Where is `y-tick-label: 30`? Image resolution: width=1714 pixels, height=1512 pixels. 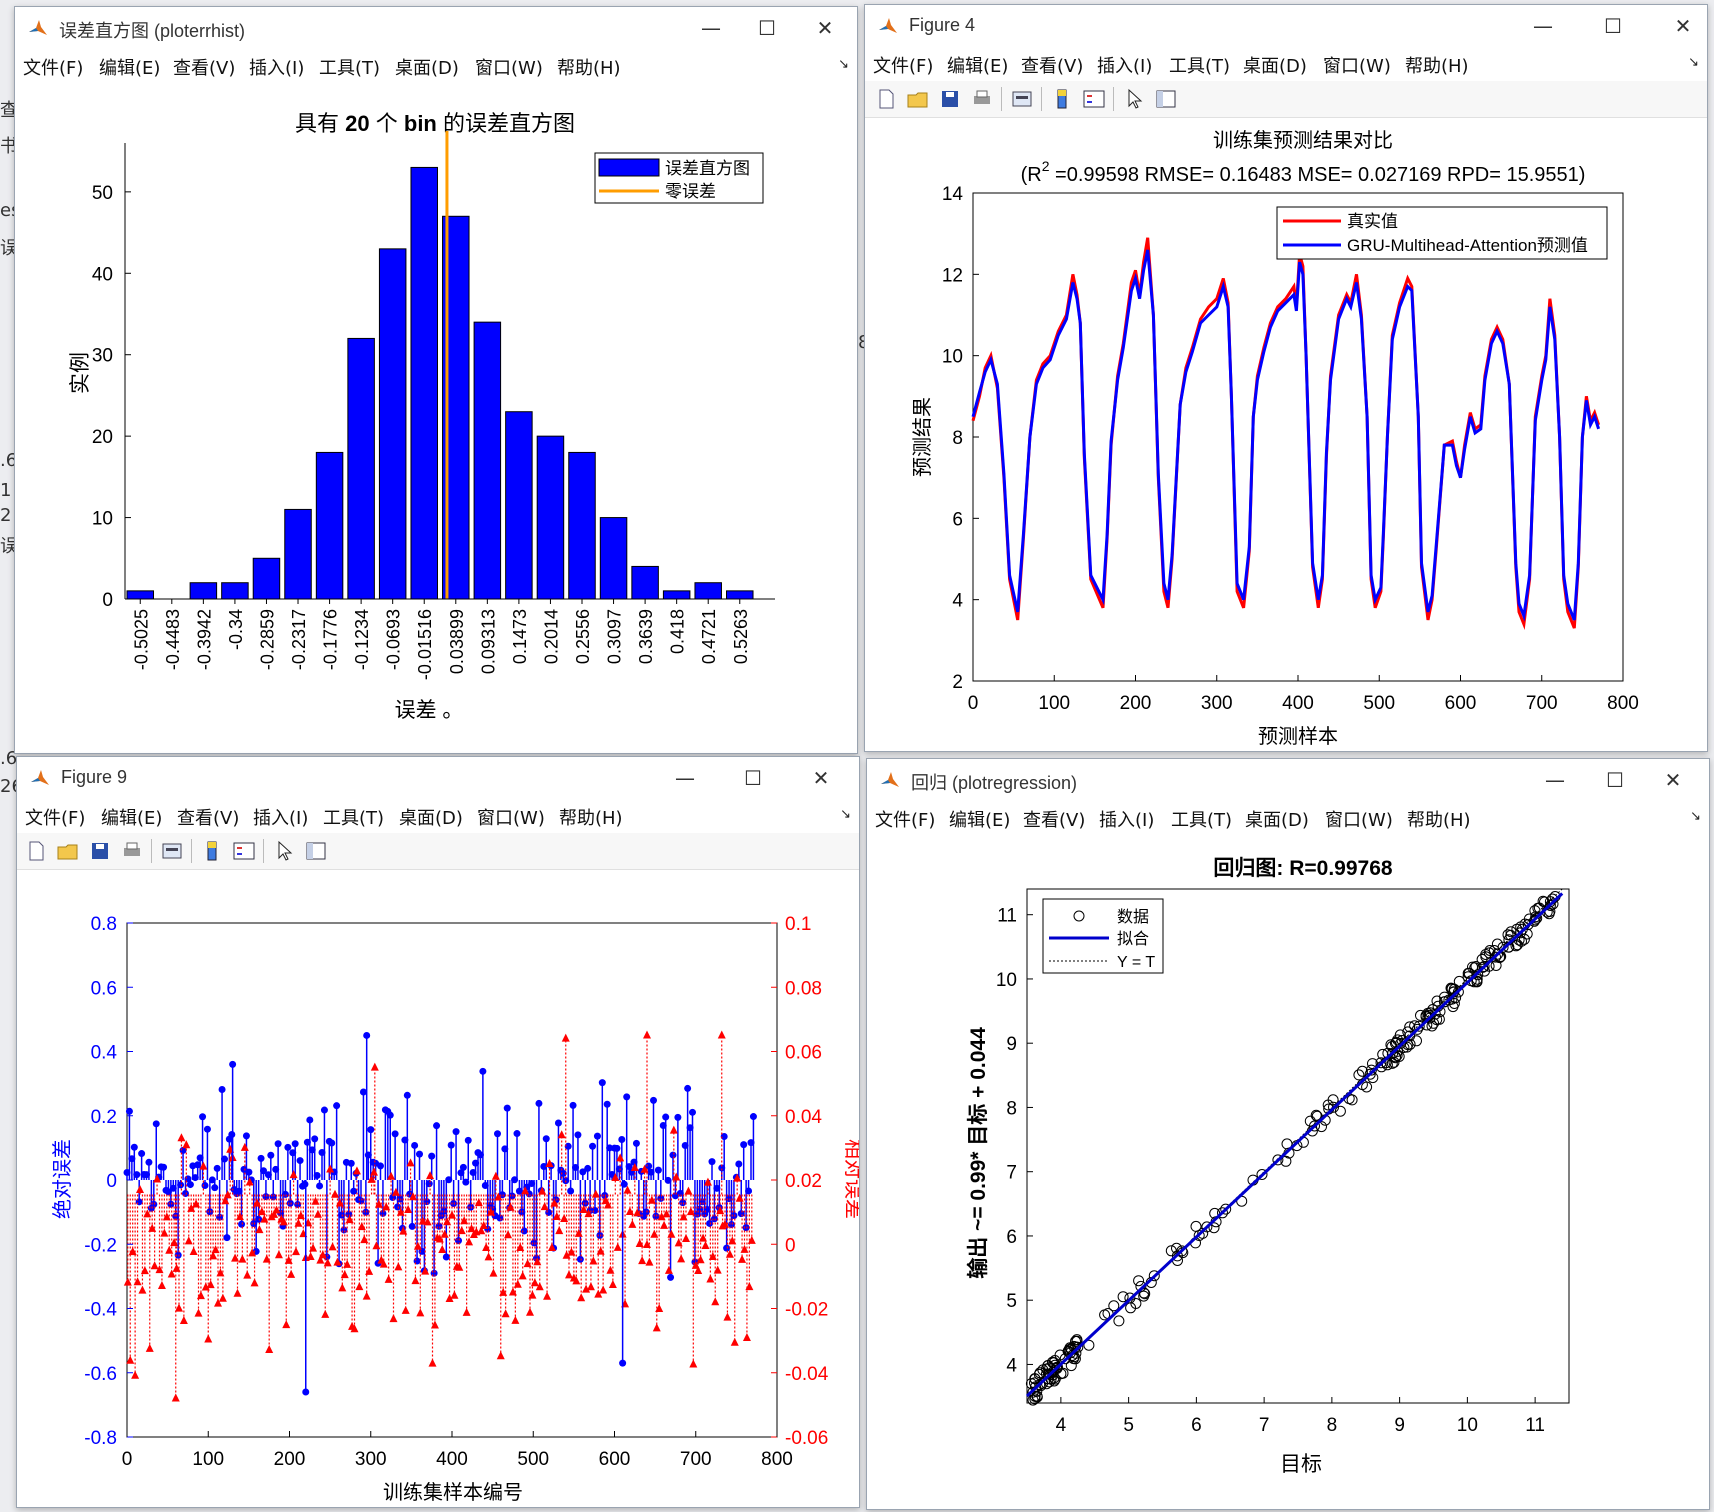
y-tick-label: 30 is located at coordinates (102, 356).